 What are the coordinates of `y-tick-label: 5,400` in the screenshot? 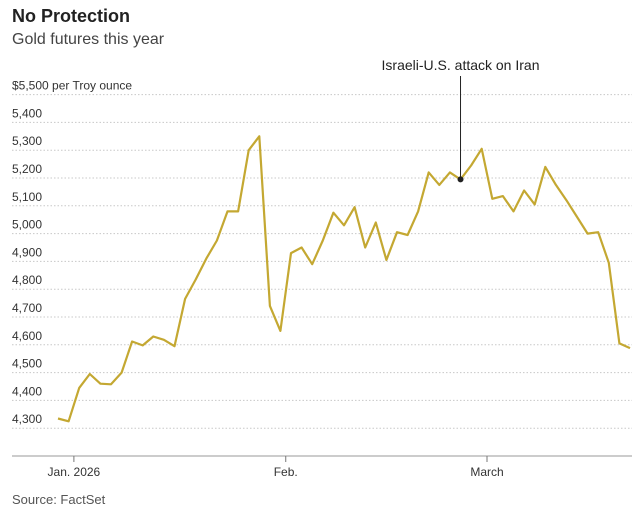 It's located at (27, 113).